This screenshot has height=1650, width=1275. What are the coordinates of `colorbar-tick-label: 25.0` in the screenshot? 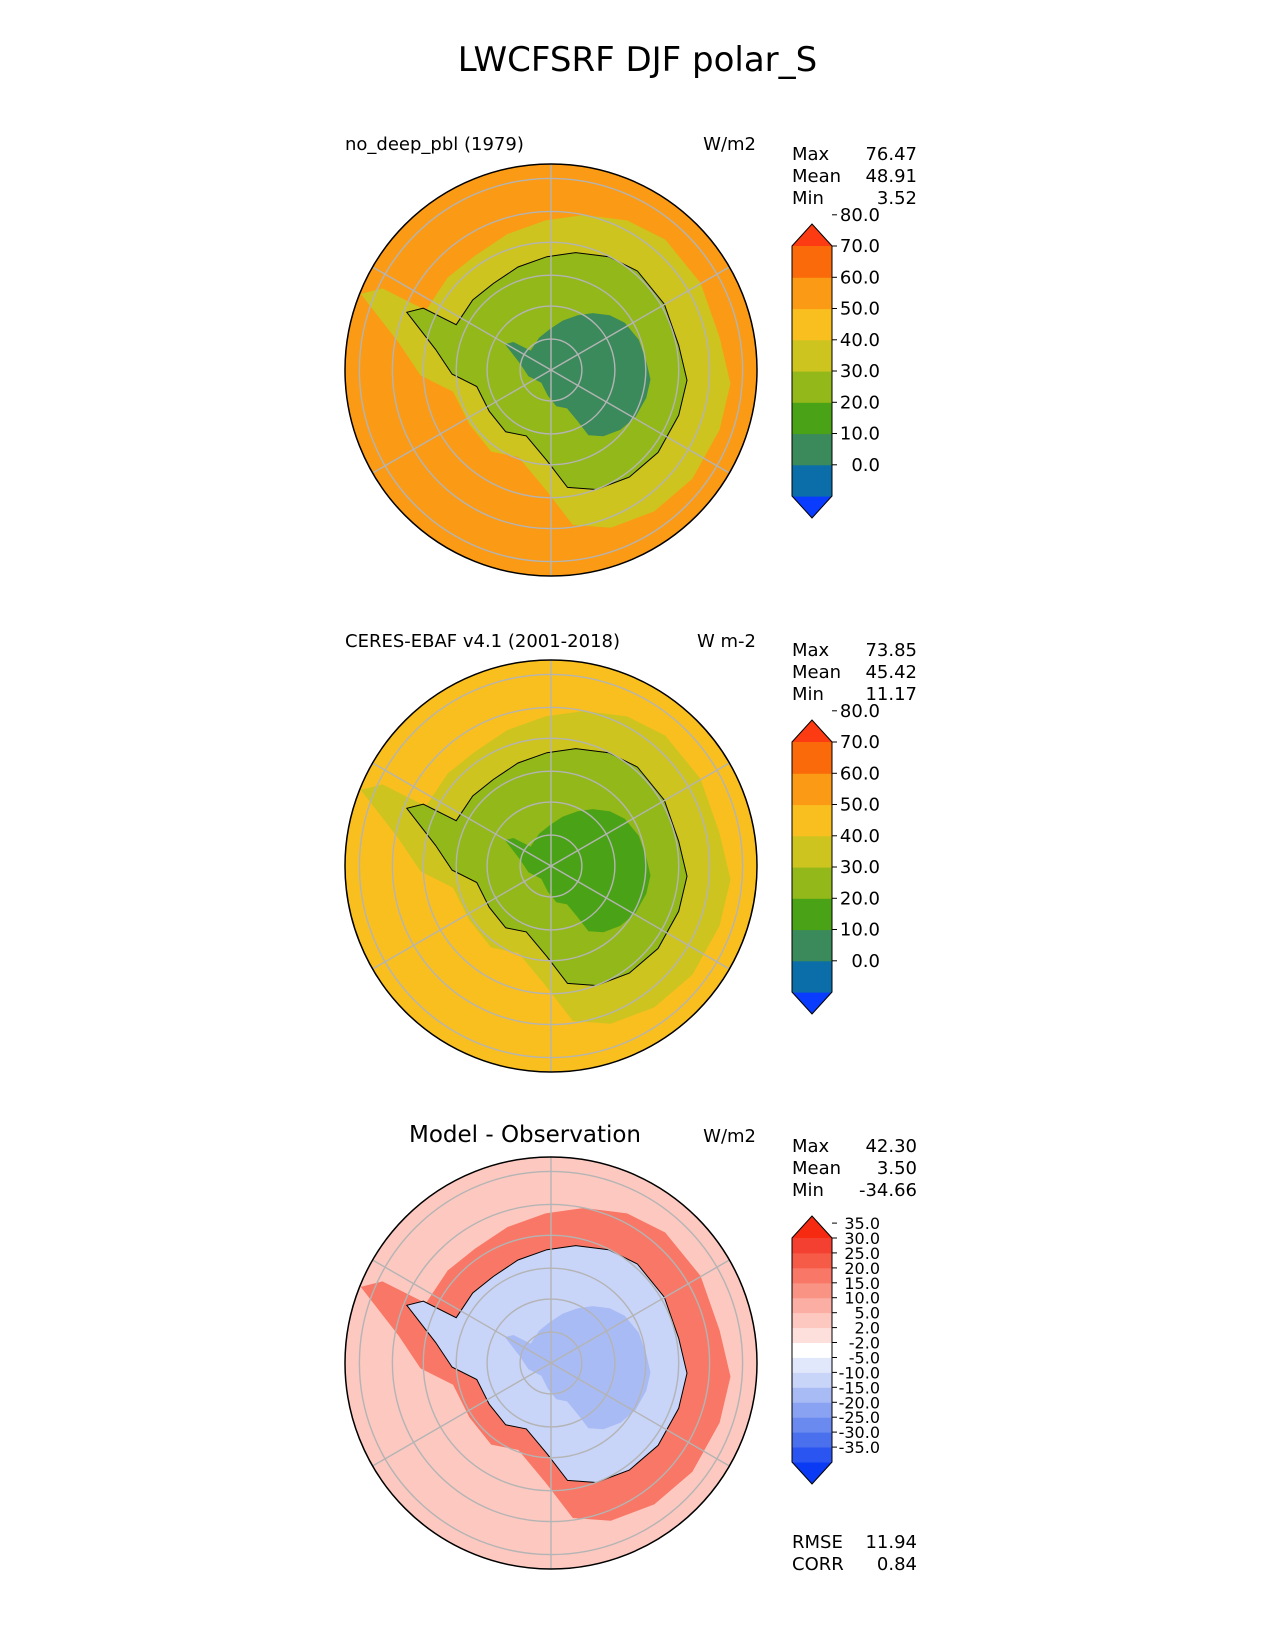 It's located at (862, 1253).